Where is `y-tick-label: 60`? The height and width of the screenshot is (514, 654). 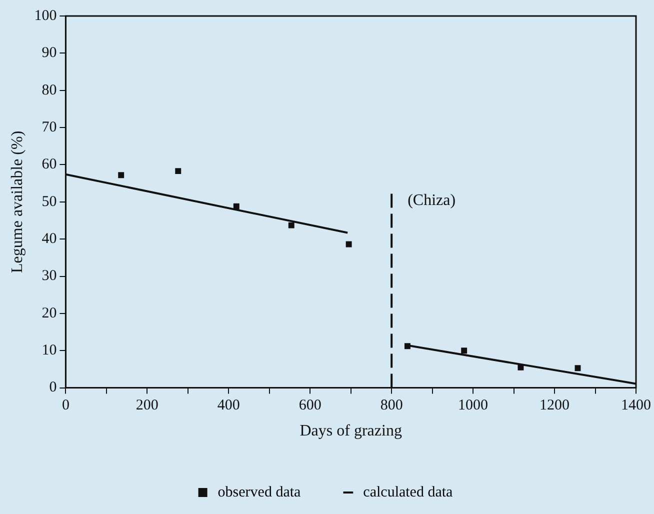
y-tick-label: 60 is located at coordinates (49, 164).